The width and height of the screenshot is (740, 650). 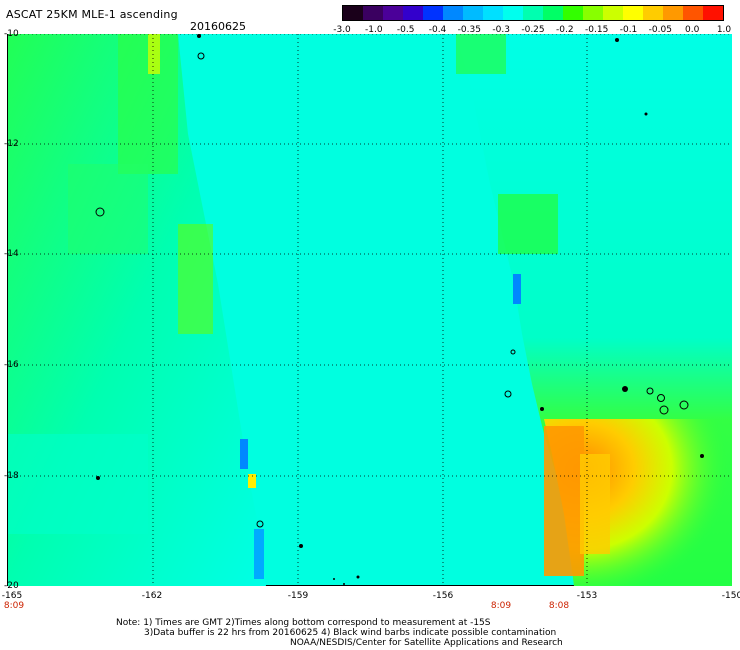 What do you see at coordinates (501, 30) in the screenshot?
I see `color-scale-label: -0.3` at bounding box center [501, 30].